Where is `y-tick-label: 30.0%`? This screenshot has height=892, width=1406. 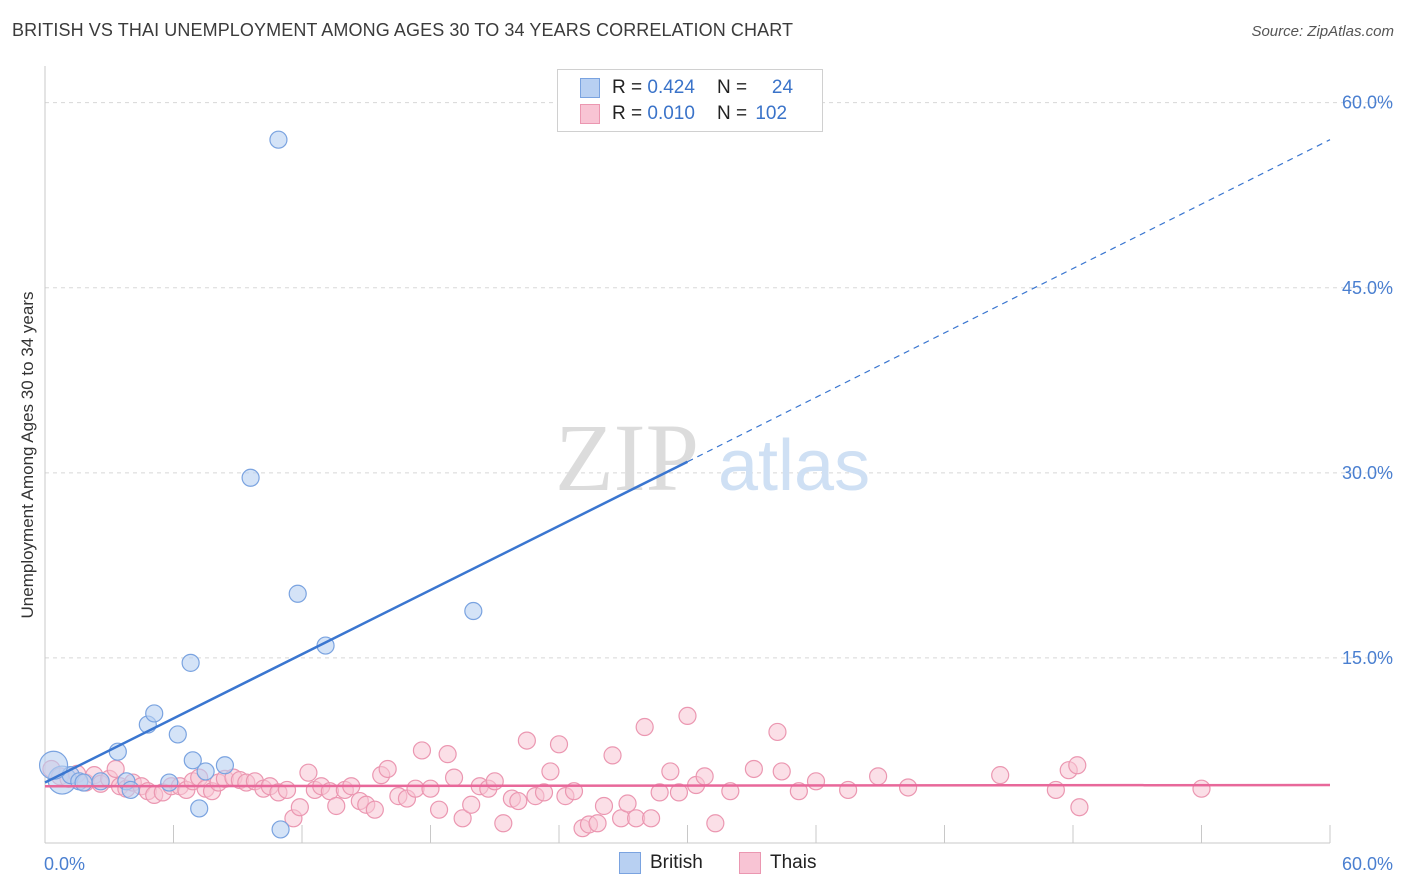
y-tick-label: 30.0% is located at coordinates (1367, 473).